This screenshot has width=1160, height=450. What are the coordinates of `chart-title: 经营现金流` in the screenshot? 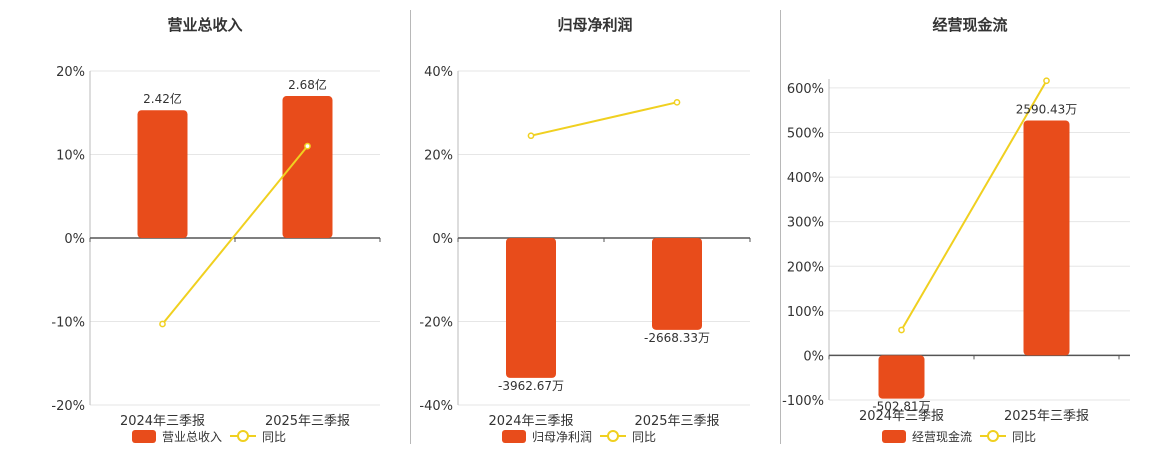 It's located at (970, 25).